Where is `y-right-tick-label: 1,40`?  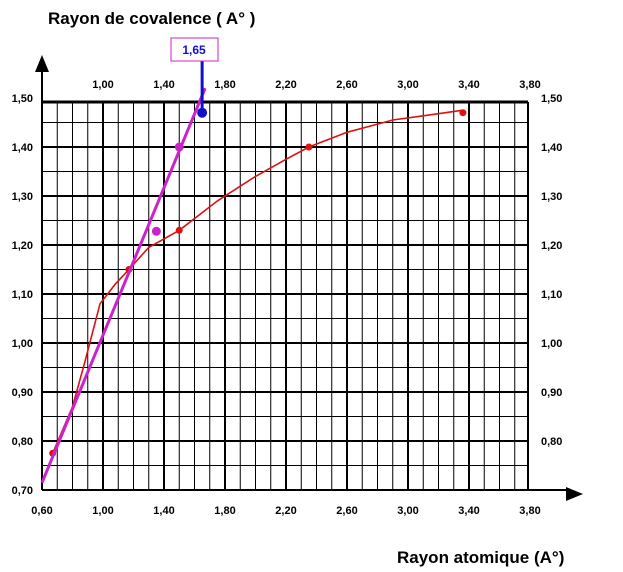
y-right-tick-label: 1,40 is located at coordinates (551, 148).